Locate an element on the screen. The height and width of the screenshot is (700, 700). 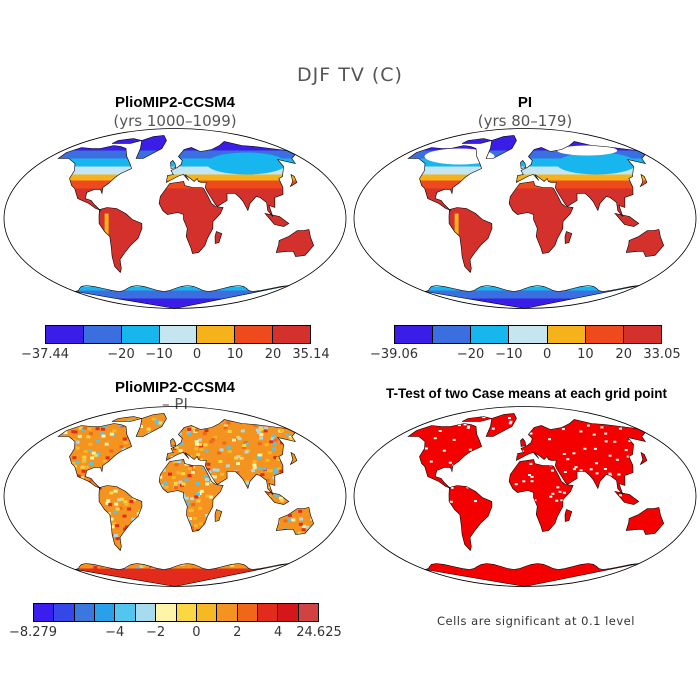
coastline-arctic is located at coordinates (476, 419).